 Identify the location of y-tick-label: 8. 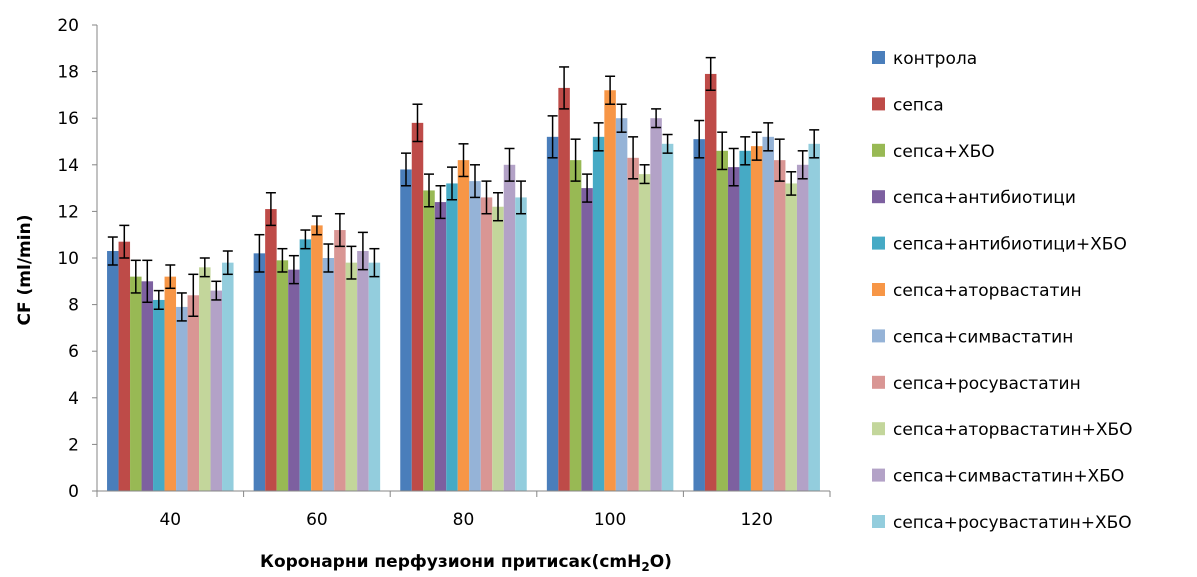
(73, 306).